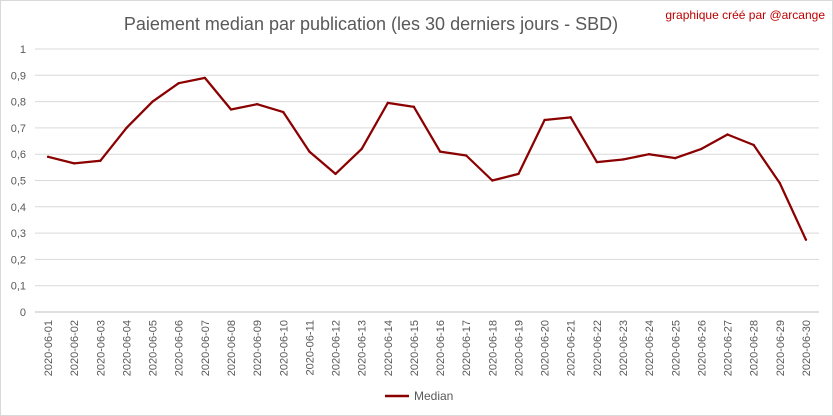  What do you see at coordinates (258, 348) in the screenshot?
I see `x-tick-label: 2020-06-09` at bounding box center [258, 348].